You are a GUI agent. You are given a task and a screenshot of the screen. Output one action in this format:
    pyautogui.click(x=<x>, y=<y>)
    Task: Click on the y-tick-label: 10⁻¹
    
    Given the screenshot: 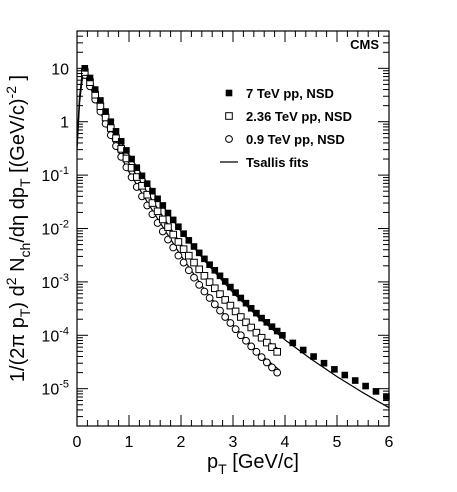 What is the action you would take?
    pyautogui.click(x=55, y=175)
    